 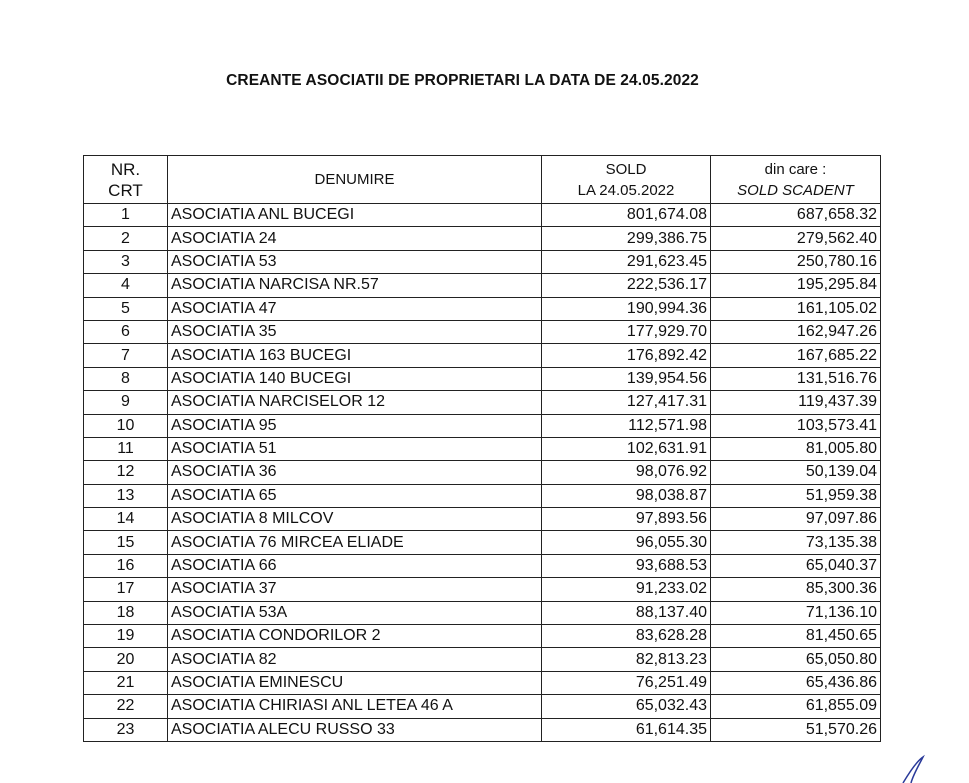 What do you see at coordinates (626, 542) in the screenshot?
I see `sold-total: 96,055.30` at bounding box center [626, 542].